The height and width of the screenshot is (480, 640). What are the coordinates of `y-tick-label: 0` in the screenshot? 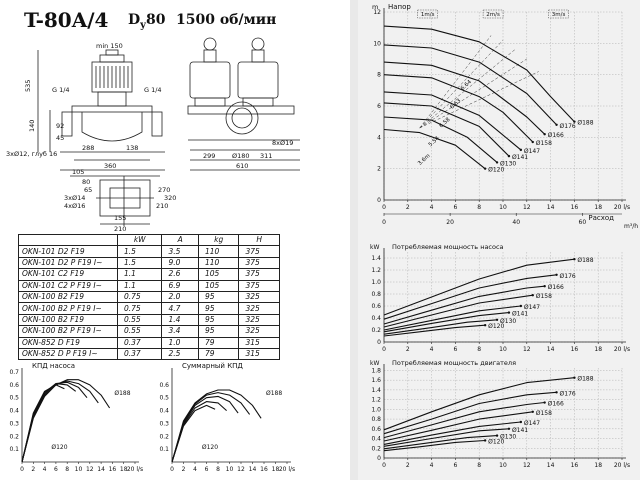 It's located at (379, 342).